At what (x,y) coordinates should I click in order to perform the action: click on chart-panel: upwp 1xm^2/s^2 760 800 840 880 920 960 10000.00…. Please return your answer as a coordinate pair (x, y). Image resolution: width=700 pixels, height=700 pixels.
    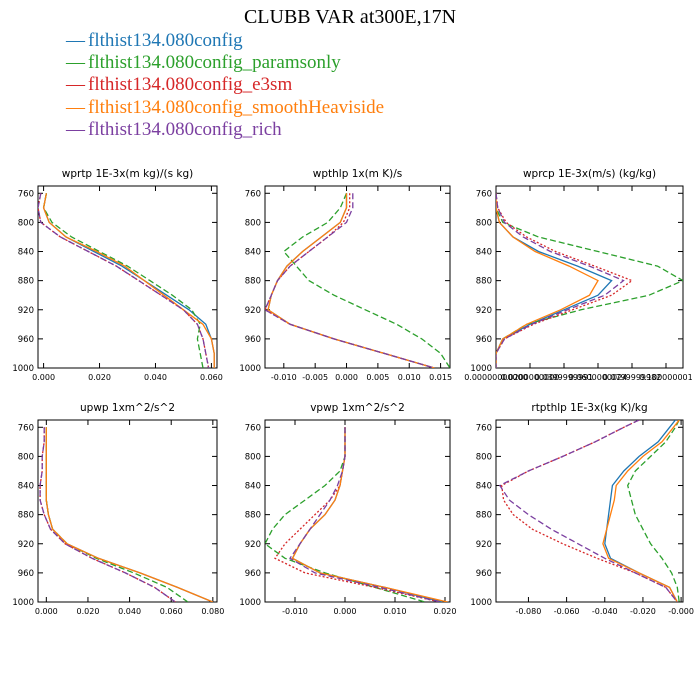
    Looking at the image, I should click on (118, 509).